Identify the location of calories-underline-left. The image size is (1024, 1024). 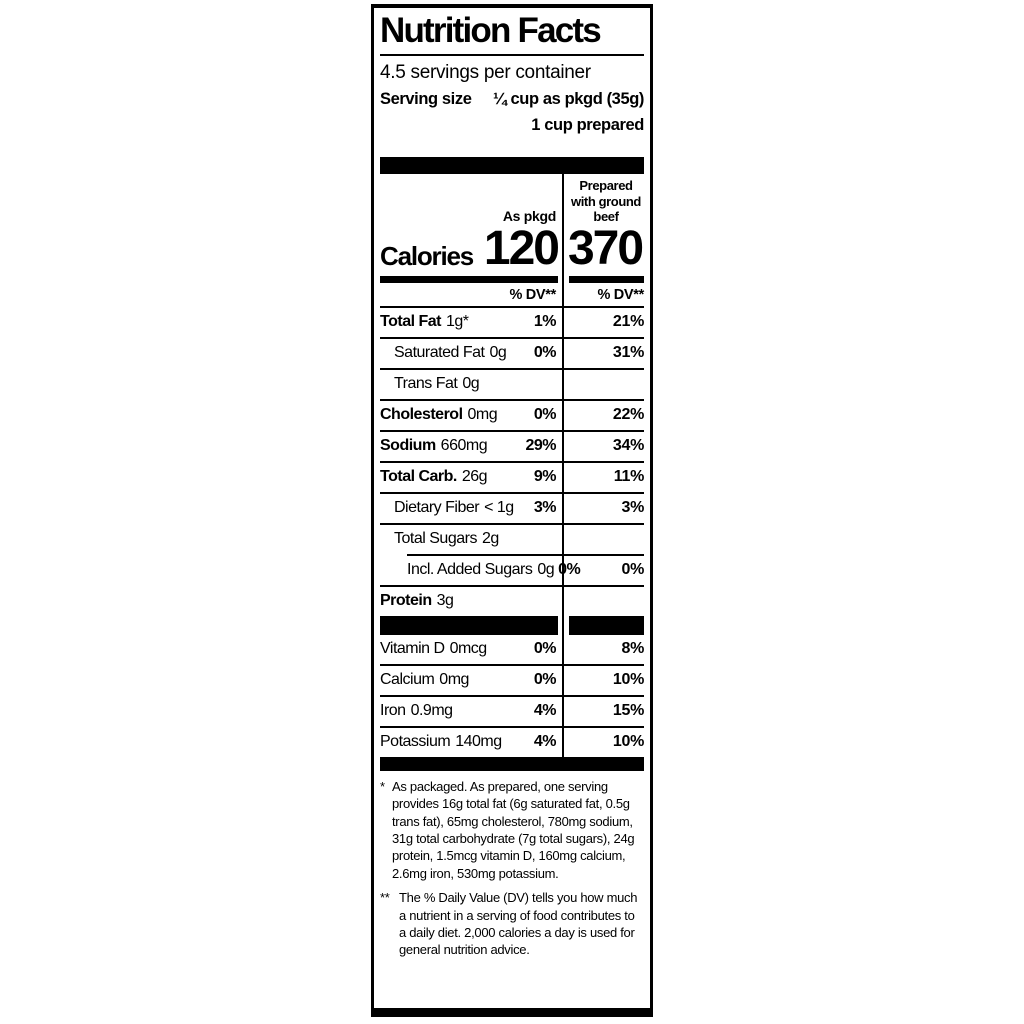
(469, 279).